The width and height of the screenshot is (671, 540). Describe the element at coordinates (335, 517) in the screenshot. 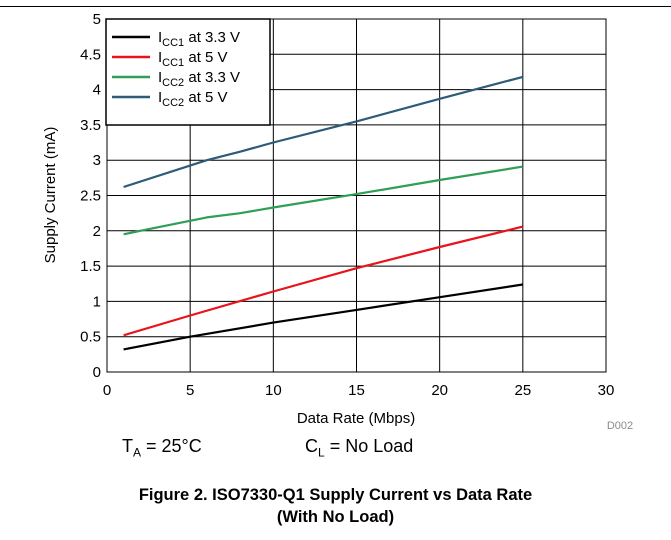

I see `figure-caption-line-2: (With No Load)` at that location.